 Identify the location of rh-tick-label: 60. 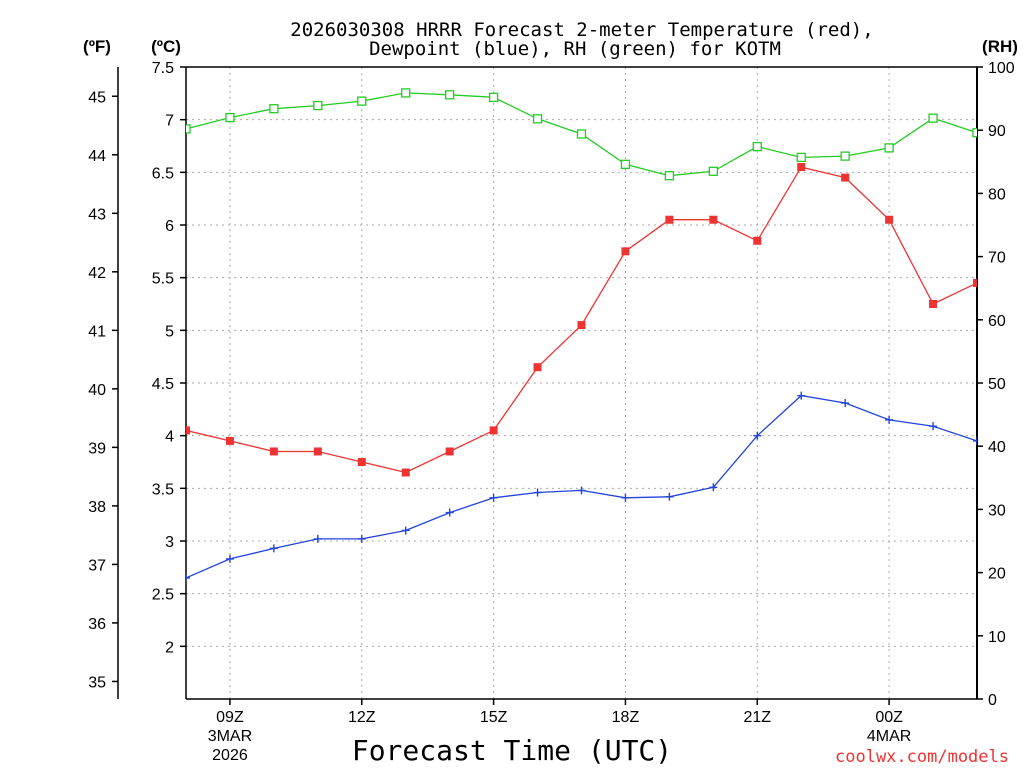
(997, 321).